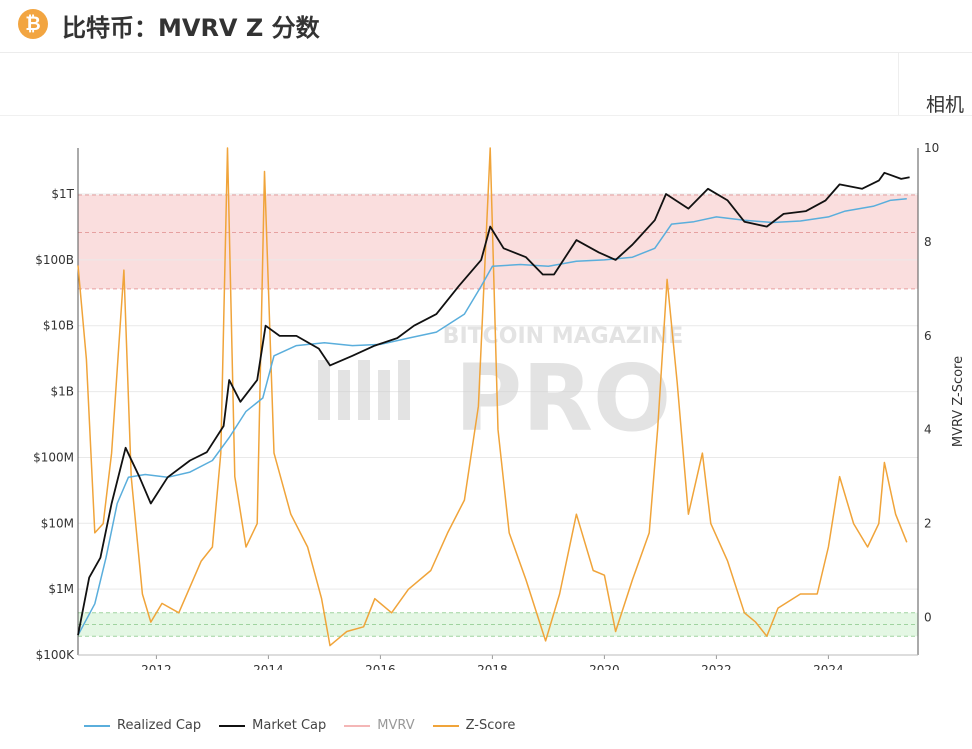 This screenshot has width=972, height=749. Describe the element at coordinates (53, 457) in the screenshot. I see `y-left-tick-label: $100M` at that location.